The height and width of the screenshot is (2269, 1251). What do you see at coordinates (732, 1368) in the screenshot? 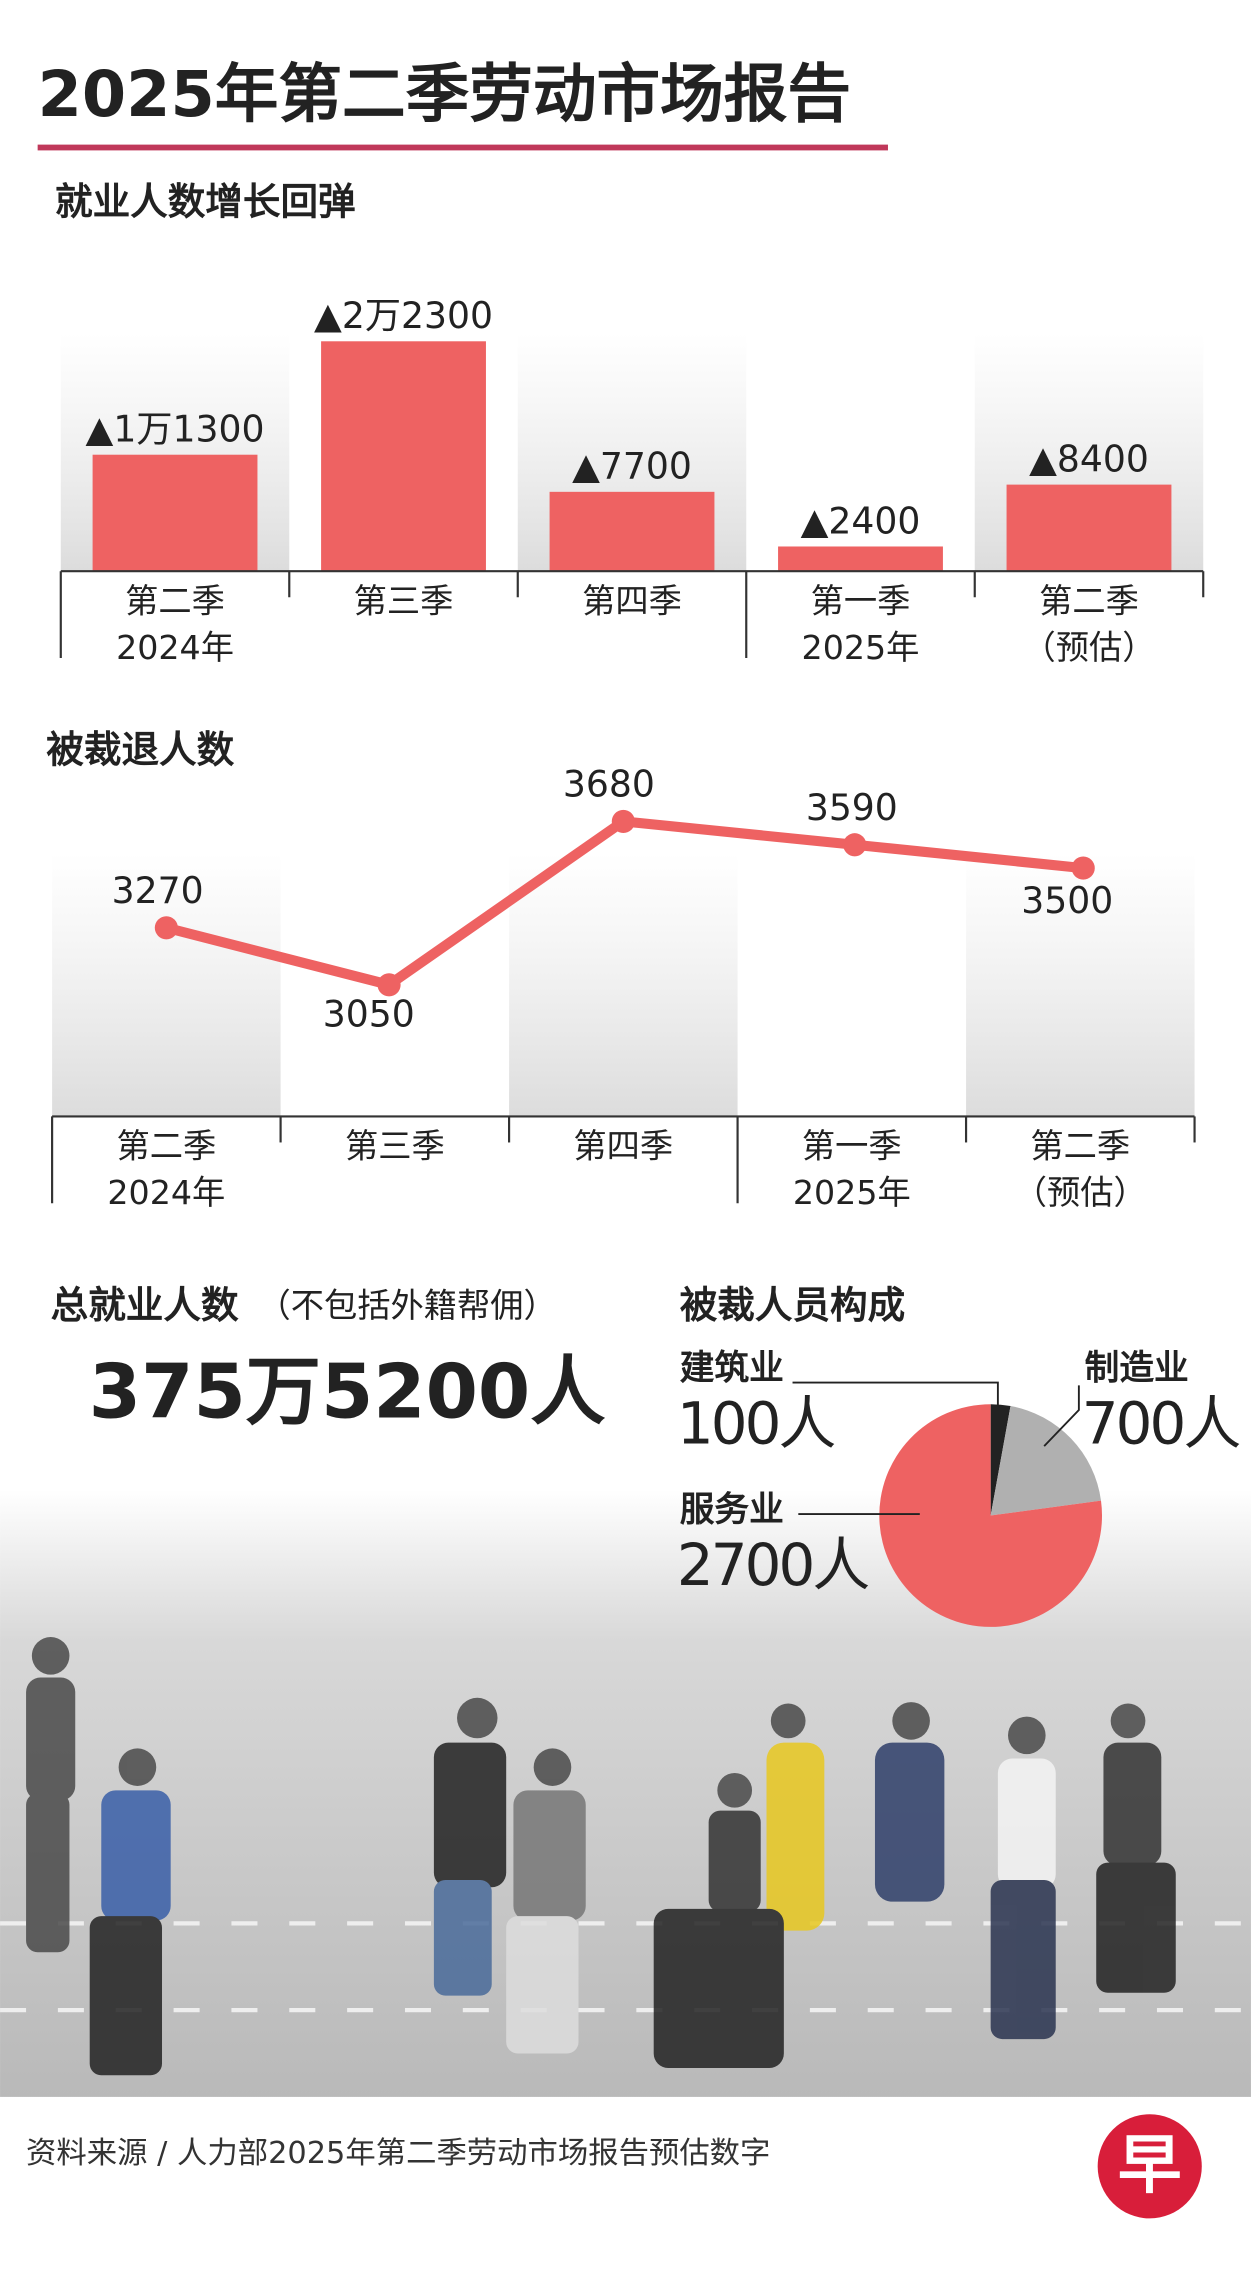
I see `legend-label: 建筑业` at bounding box center [732, 1368].